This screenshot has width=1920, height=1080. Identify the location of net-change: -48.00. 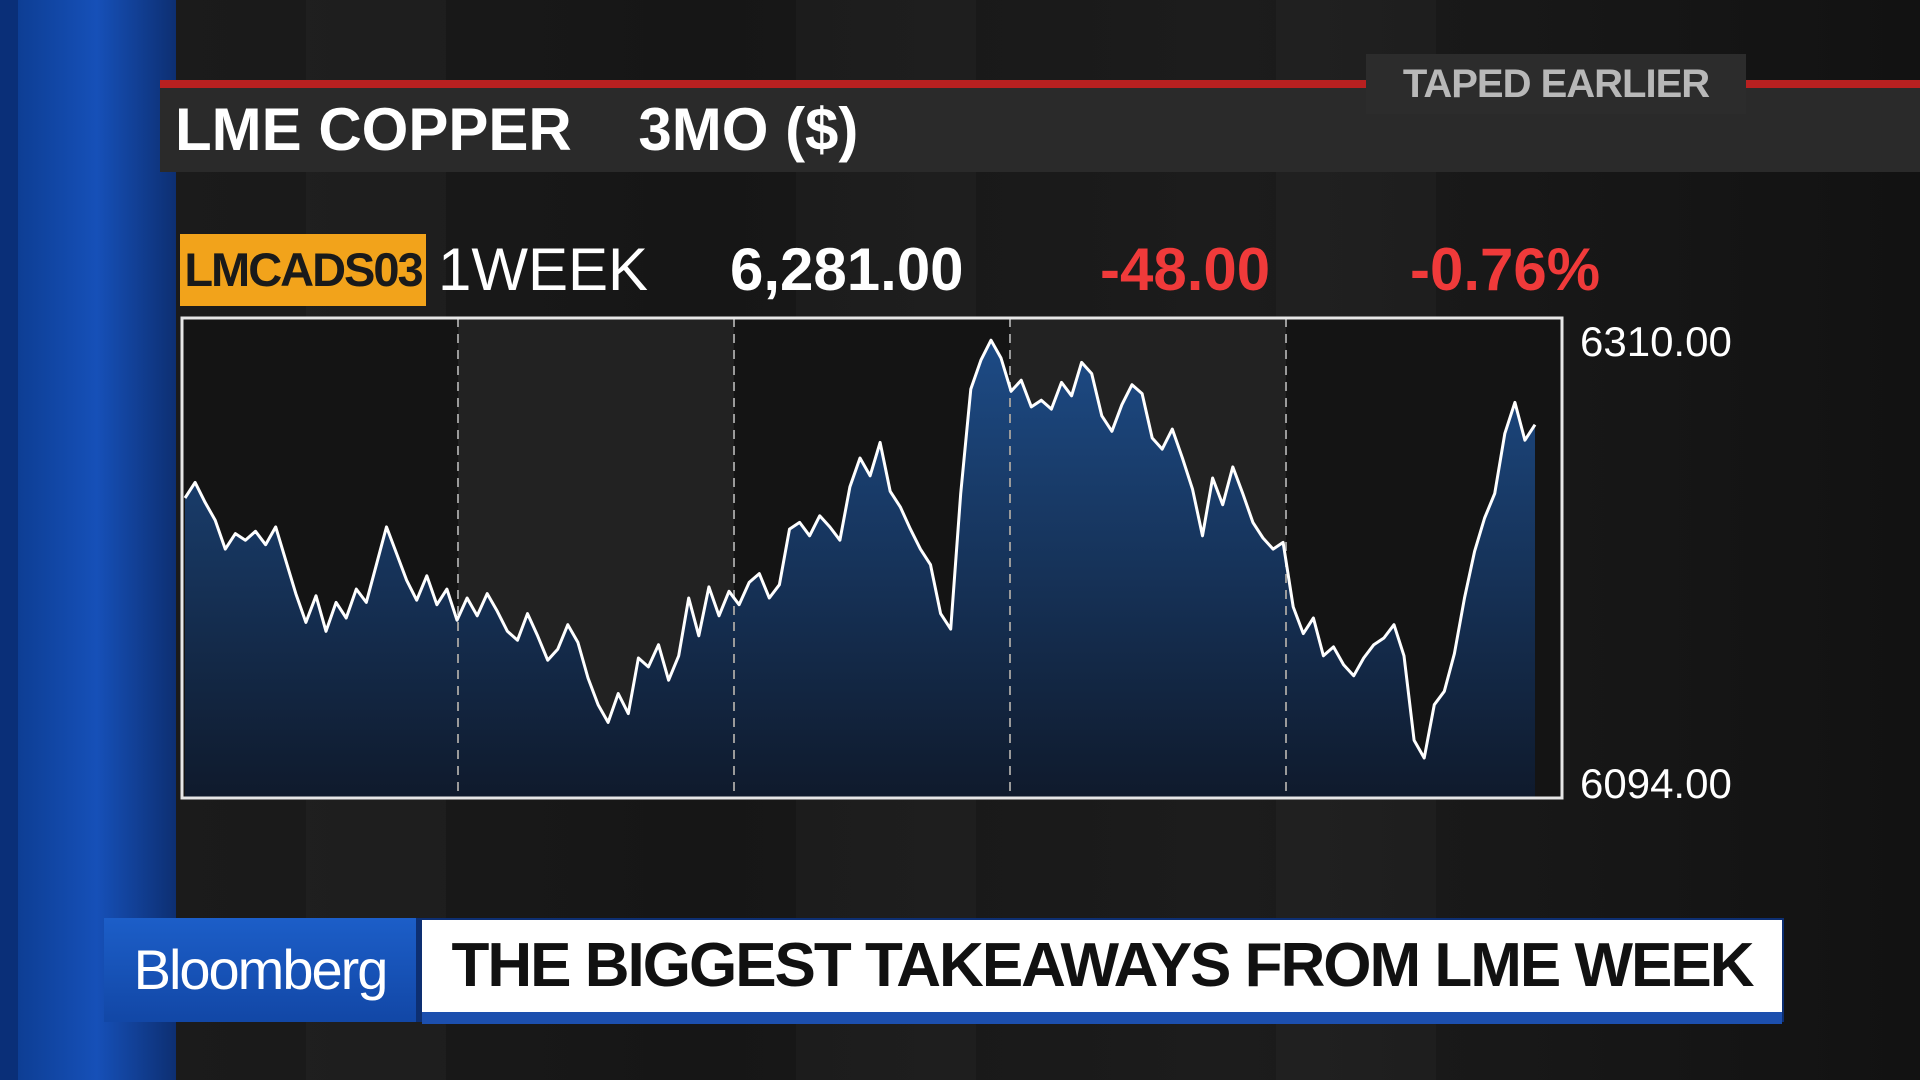
(1185, 269).